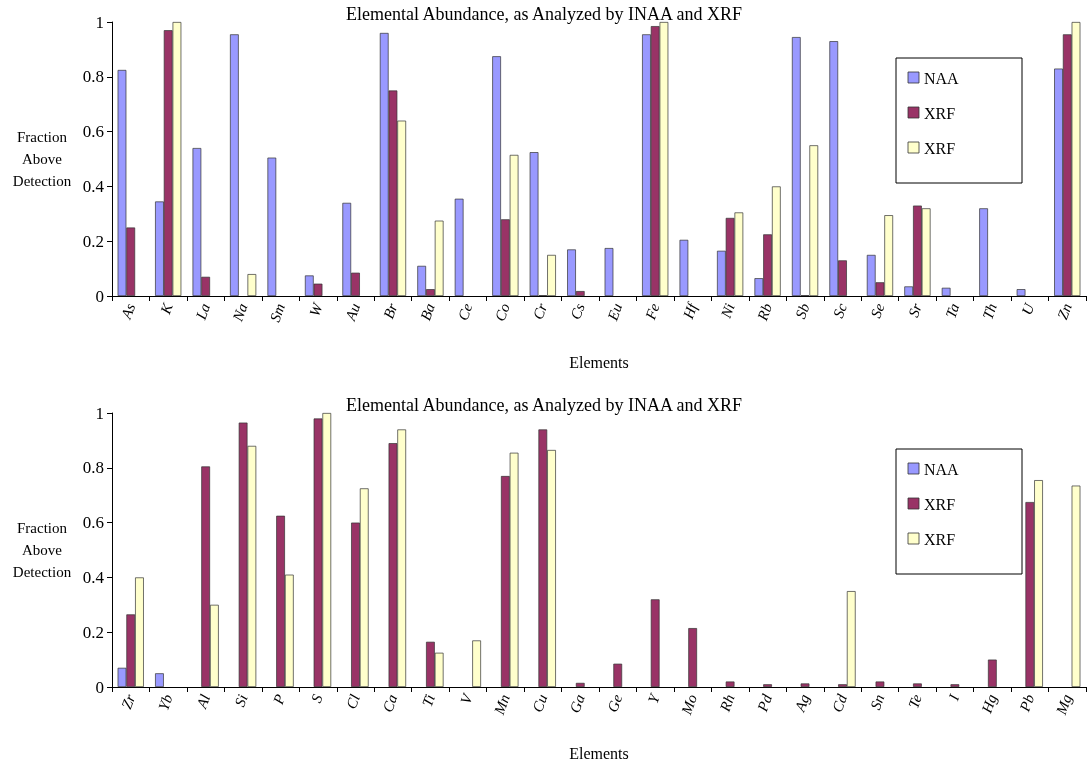 Image resolution: width=1088 pixels, height=782 pixels. Describe the element at coordinates (540, 703) in the screenshot. I see `x-tick-label: Cu` at that location.